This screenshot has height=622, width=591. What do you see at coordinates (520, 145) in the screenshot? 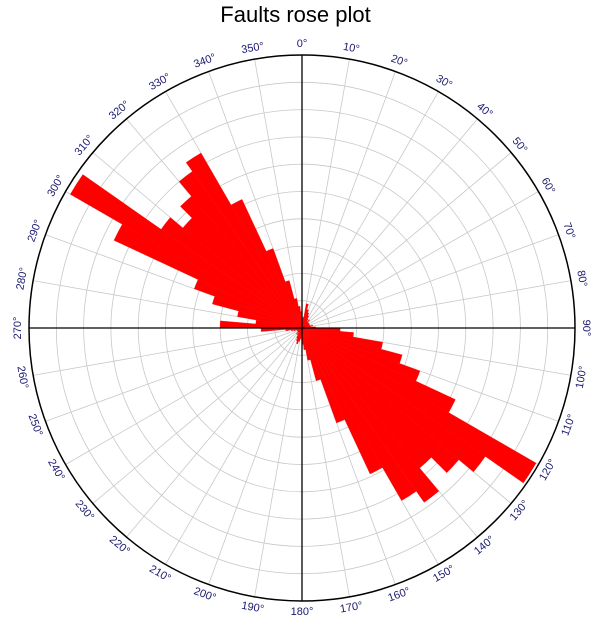
I see `angle-tick-label: 50°` at bounding box center [520, 145].